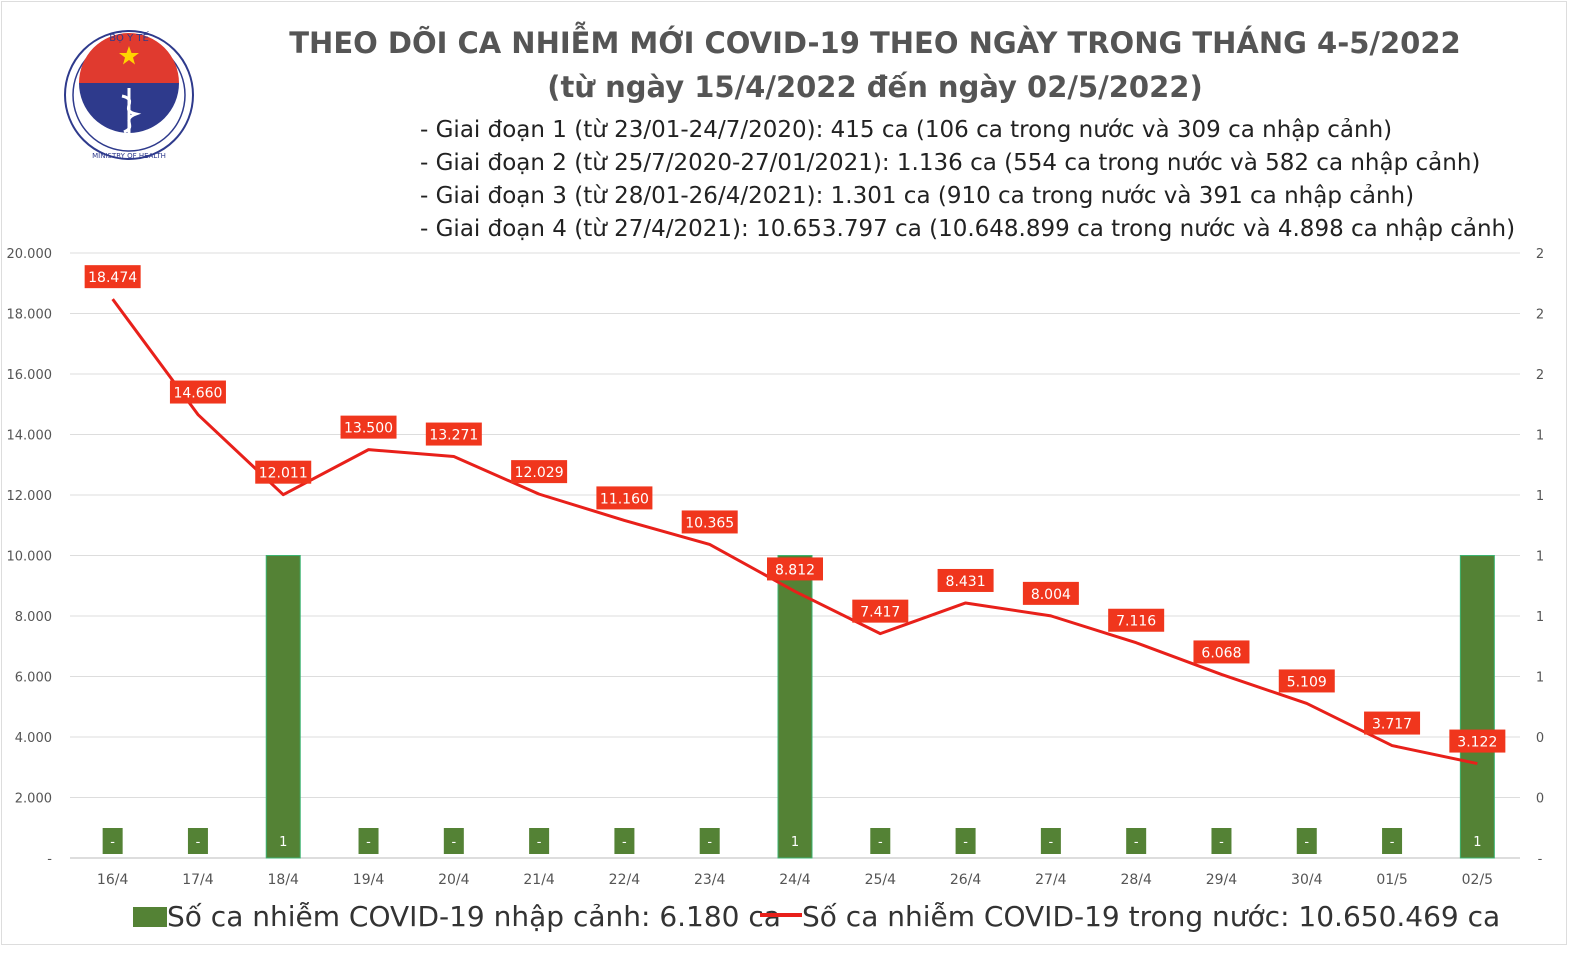  What do you see at coordinates (33, 799) in the screenshot?
I see `left-tick-label: 2.000` at bounding box center [33, 799].